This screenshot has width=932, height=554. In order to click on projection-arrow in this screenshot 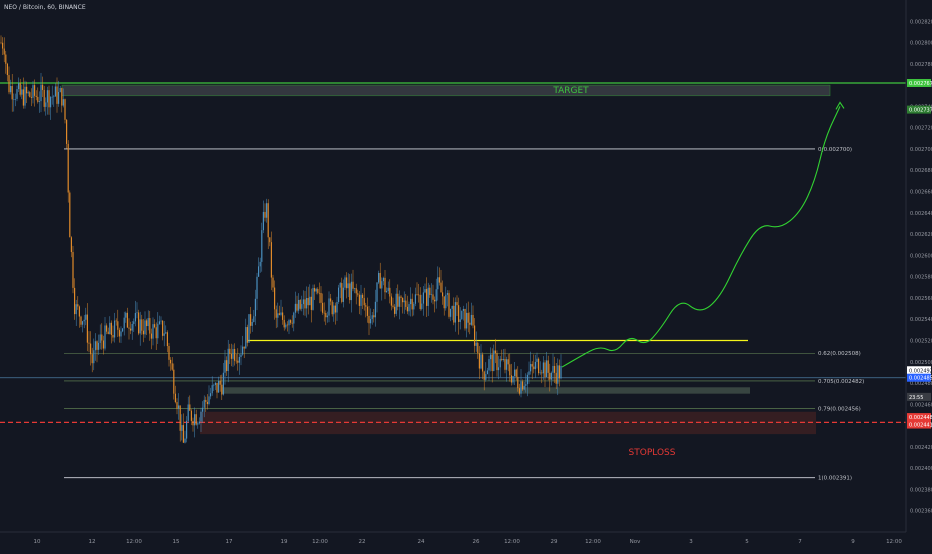, I will do `click(840, 105)`.